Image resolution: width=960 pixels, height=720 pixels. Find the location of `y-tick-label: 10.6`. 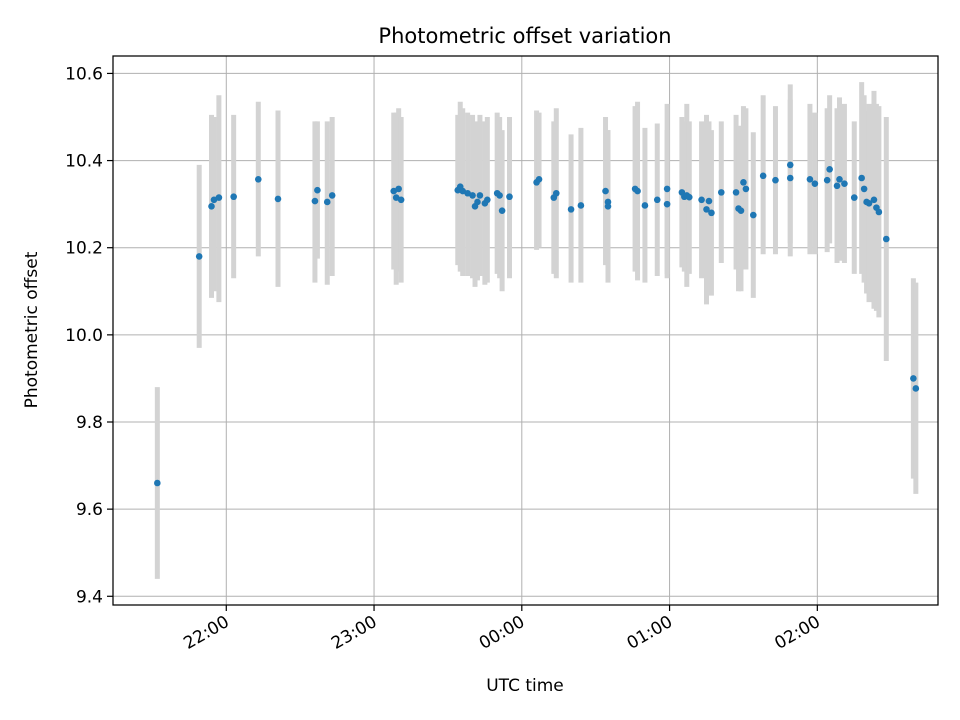

y-tick-label: 10.6 is located at coordinates (84, 74).